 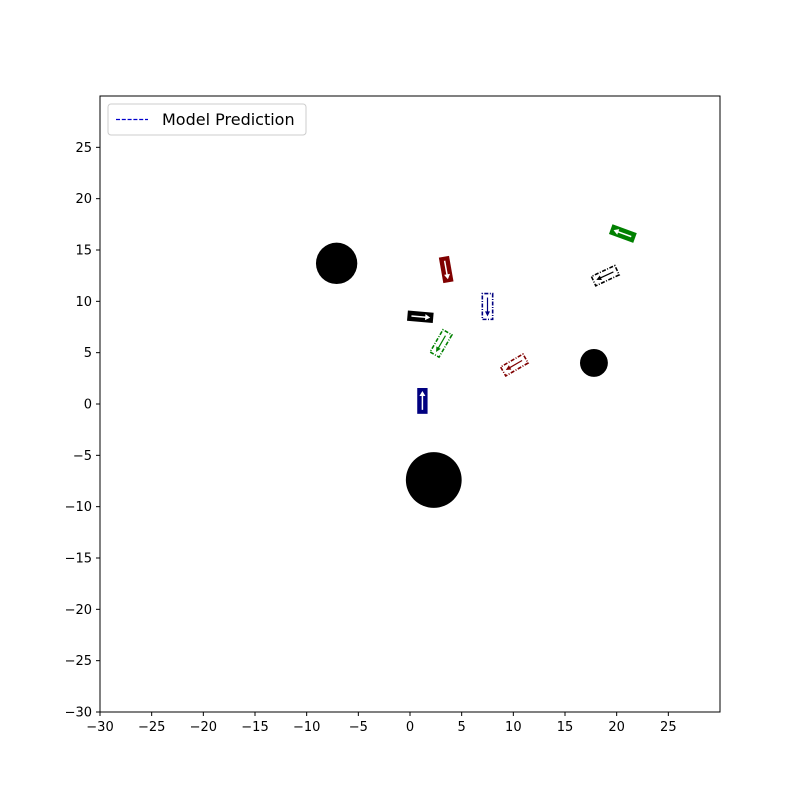 I want to click on y-tick-label: −15, so click(x=78, y=559).